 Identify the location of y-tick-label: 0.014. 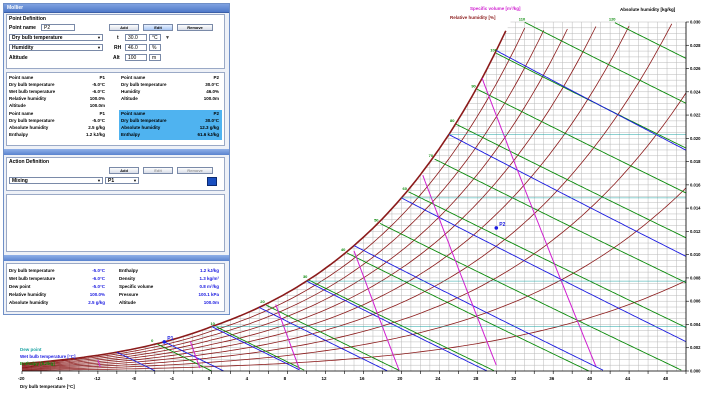
(695, 208).